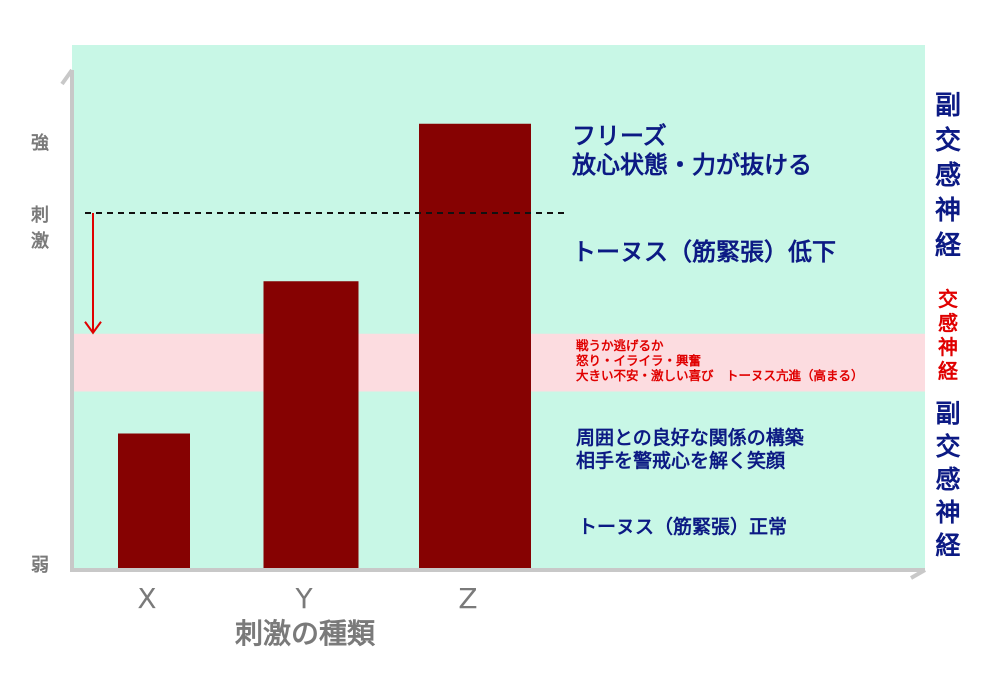 The width and height of the screenshot is (1000, 700). I want to click on x-tick-label-y: Y, so click(303, 598).